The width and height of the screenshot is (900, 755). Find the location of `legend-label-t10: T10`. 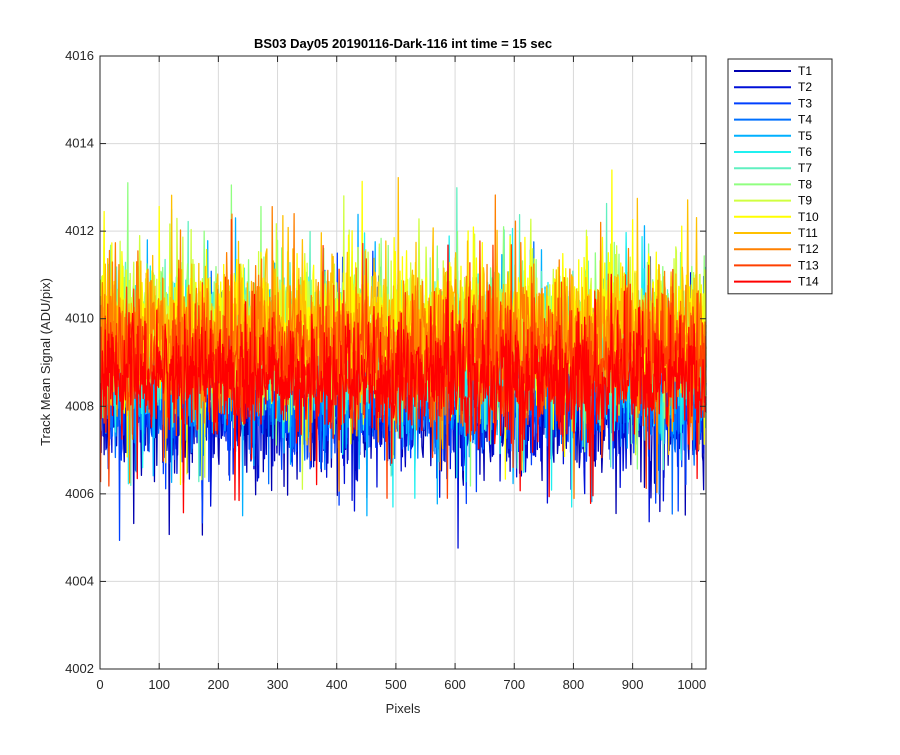

legend-label-t10: T10 is located at coordinates (808, 217).